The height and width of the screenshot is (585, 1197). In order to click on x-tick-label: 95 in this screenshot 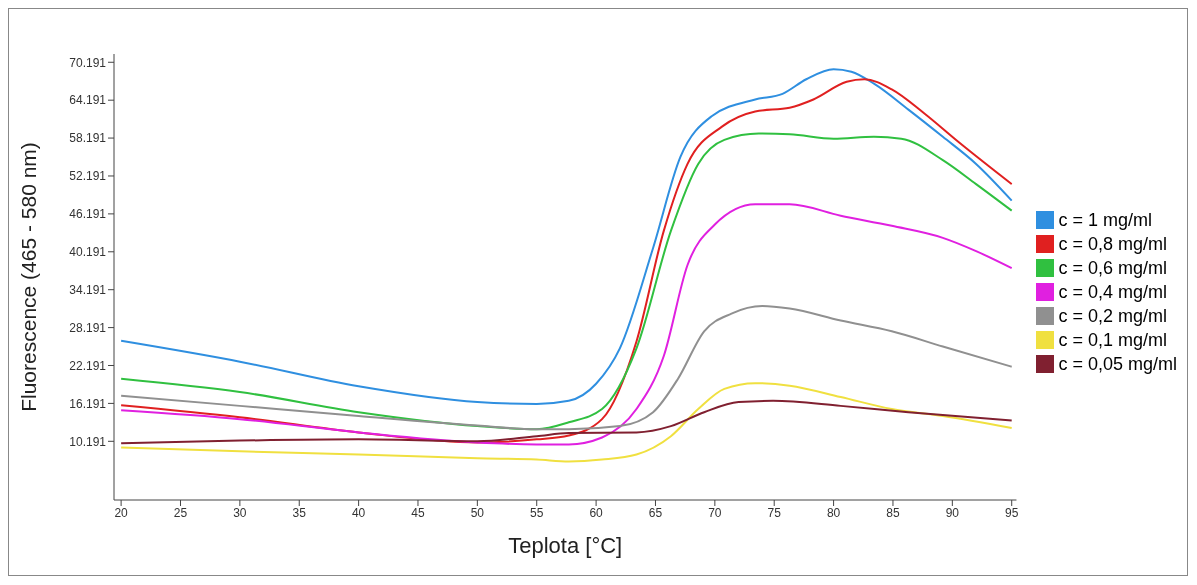, I will do `click(1012, 512)`.